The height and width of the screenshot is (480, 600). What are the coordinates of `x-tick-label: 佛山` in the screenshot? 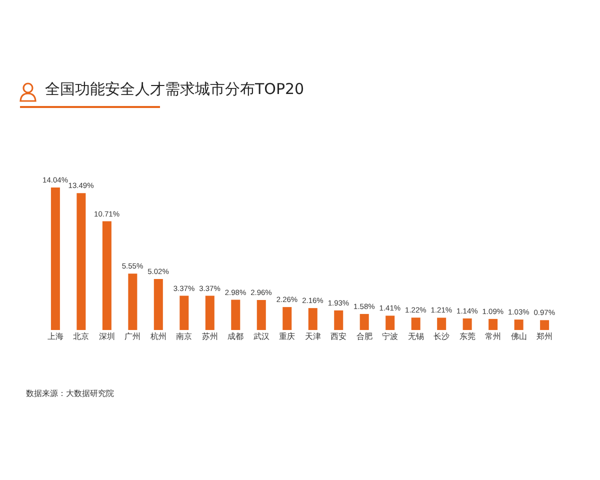 It's located at (518, 336).